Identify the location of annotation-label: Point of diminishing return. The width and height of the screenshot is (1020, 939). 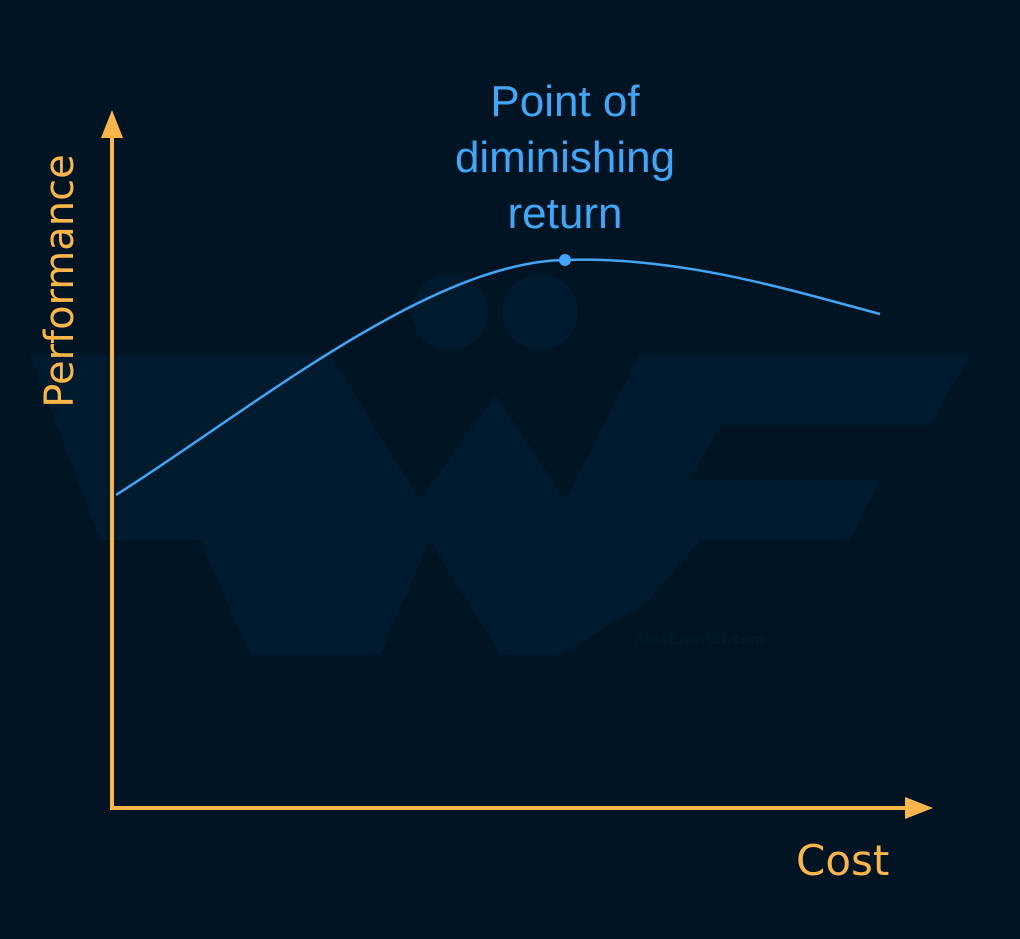
(565, 158).